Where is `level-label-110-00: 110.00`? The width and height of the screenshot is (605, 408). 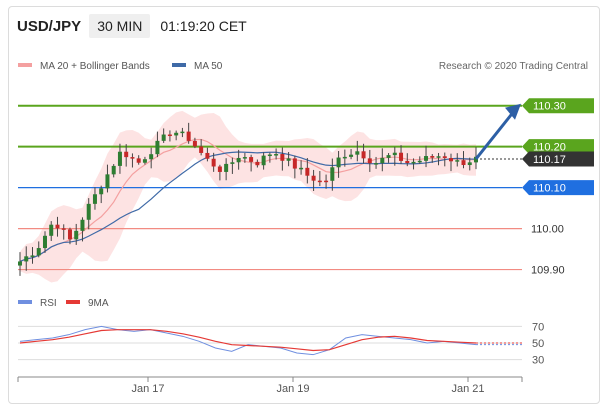
level-label-110-00: 110.00 is located at coordinates (547, 230).